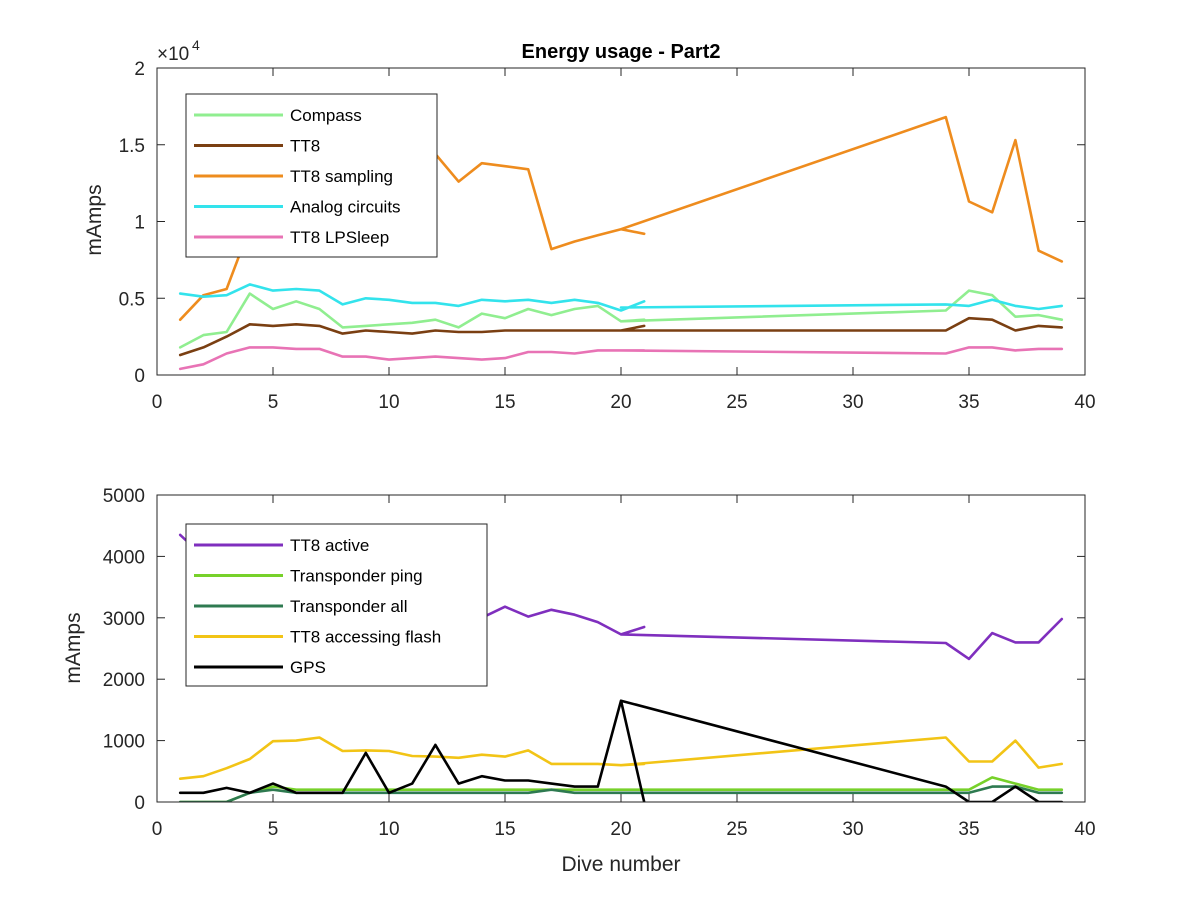  What do you see at coordinates (196, 45) in the screenshot?
I see `y-exponent-power: 4` at bounding box center [196, 45].